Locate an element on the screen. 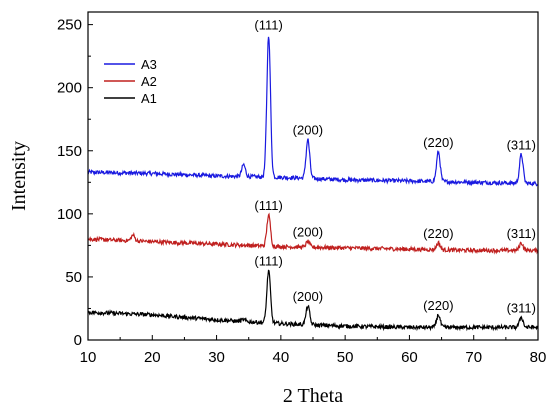 This screenshot has width=550, height=409. y-tick-label: 100 is located at coordinates (69, 214).